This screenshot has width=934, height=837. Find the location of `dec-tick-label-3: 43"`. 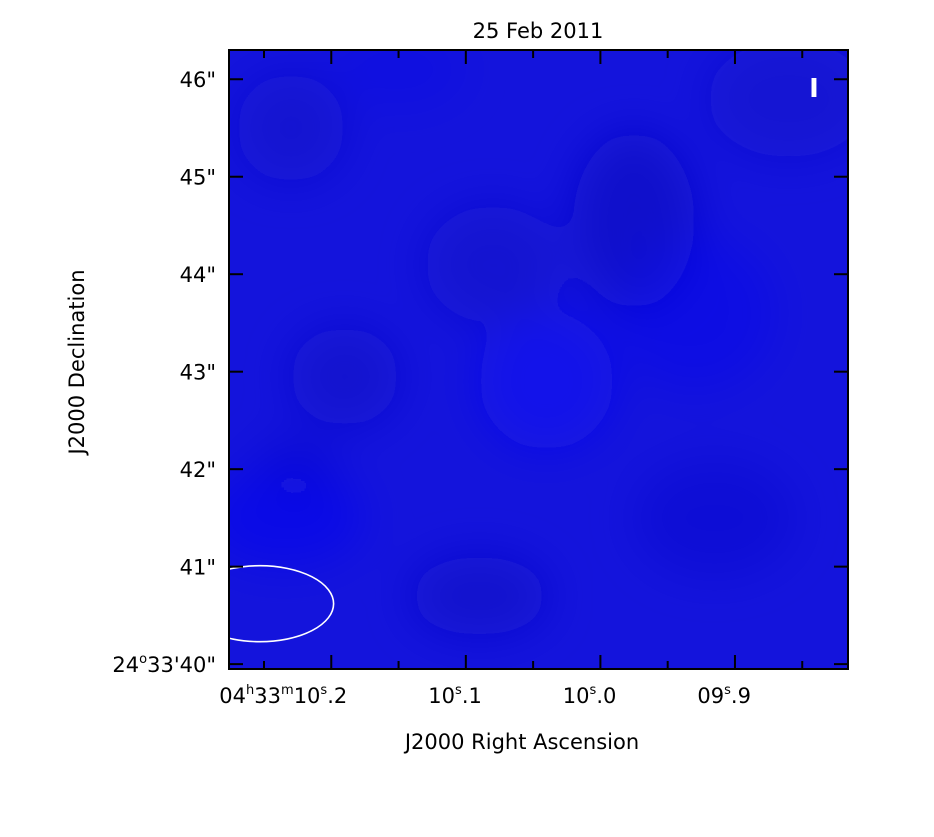

dec-tick-label-3: 43" is located at coordinates (198, 373).